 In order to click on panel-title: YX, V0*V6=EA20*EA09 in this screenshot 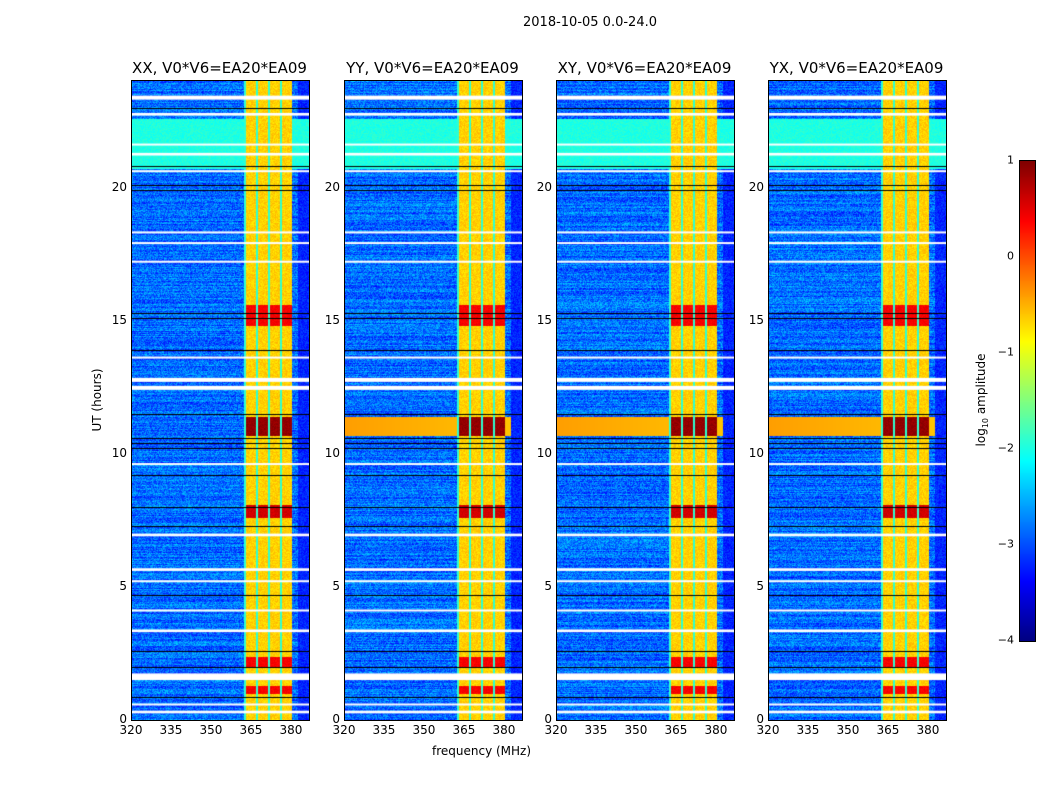, I will do `click(856, 68)`.